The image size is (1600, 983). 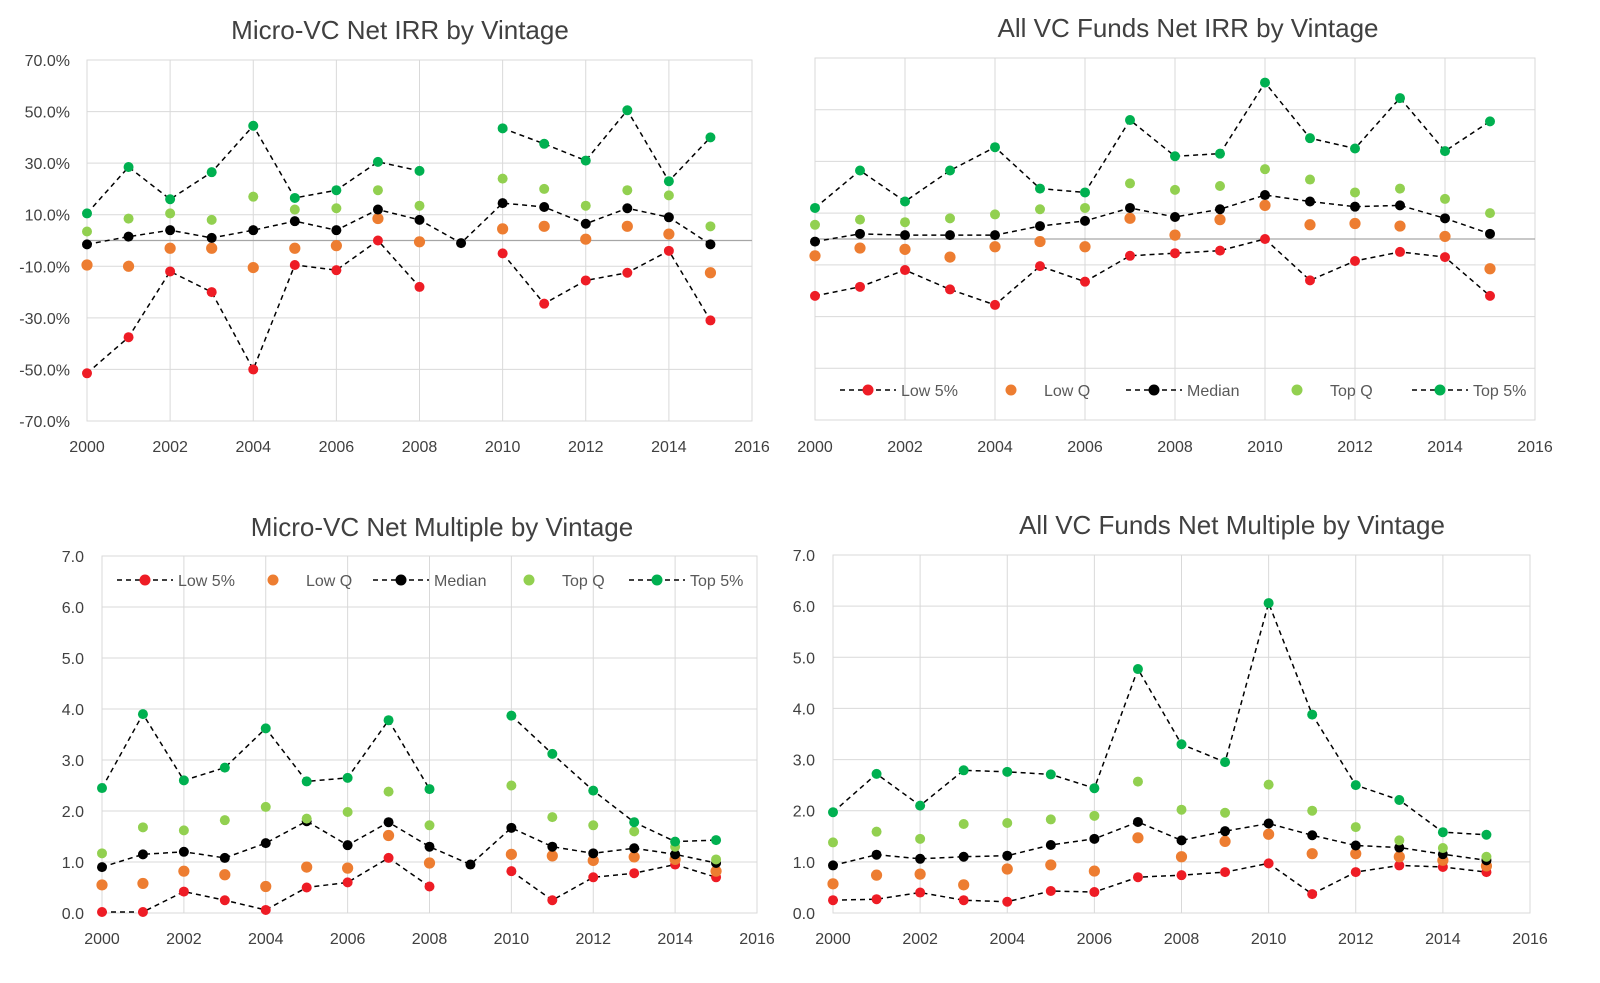 What do you see at coordinates (1160, 882) in the screenshot?
I see `series-low5` at bounding box center [1160, 882].